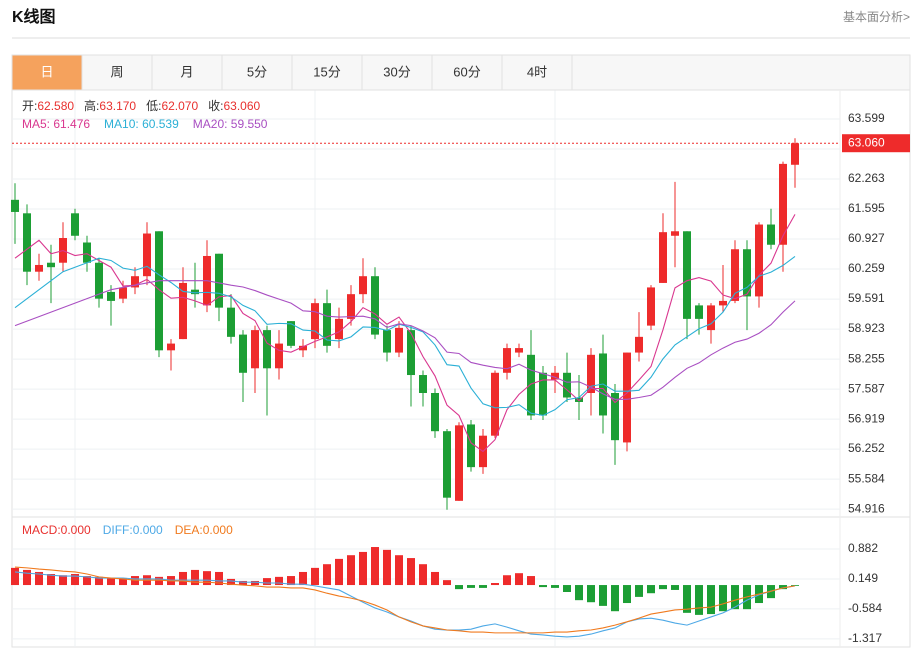 The height and width of the screenshot is (650, 916). What do you see at coordinates (405, 600) in the screenshot?
I see `indicator-line` at bounding box center [405, 600].